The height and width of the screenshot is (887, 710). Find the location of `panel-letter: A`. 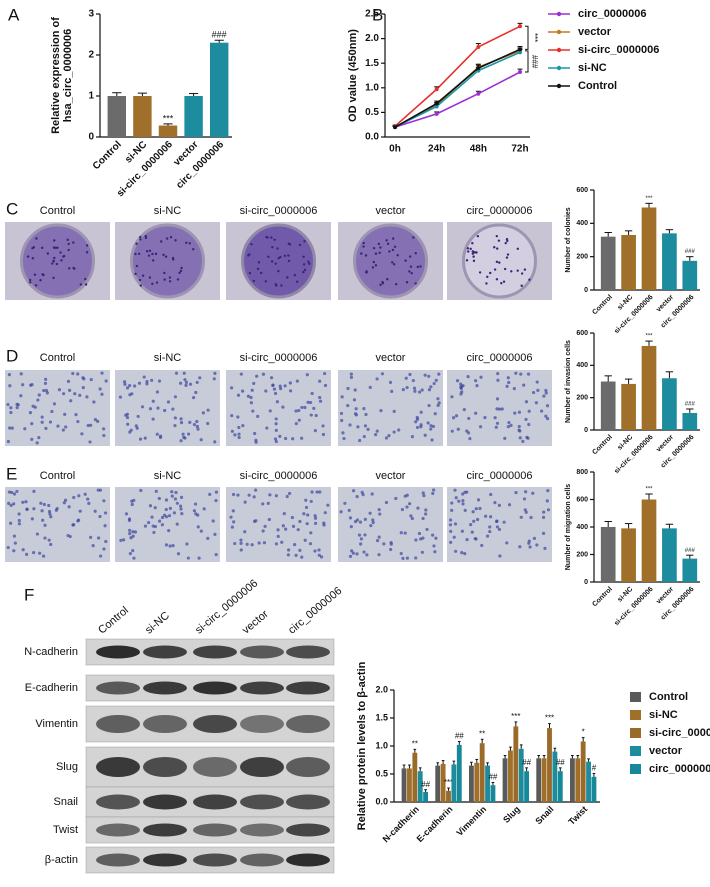

panel-letter: A is located at coordinates (14, 14).